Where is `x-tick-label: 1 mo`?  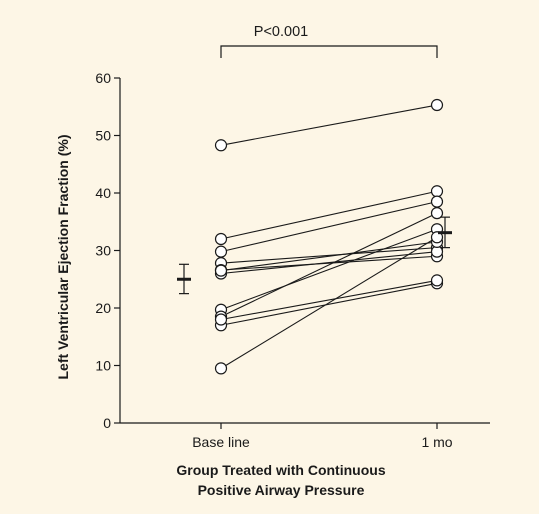 x-tick-label: 1 mo is located at coordinates (436, 442).